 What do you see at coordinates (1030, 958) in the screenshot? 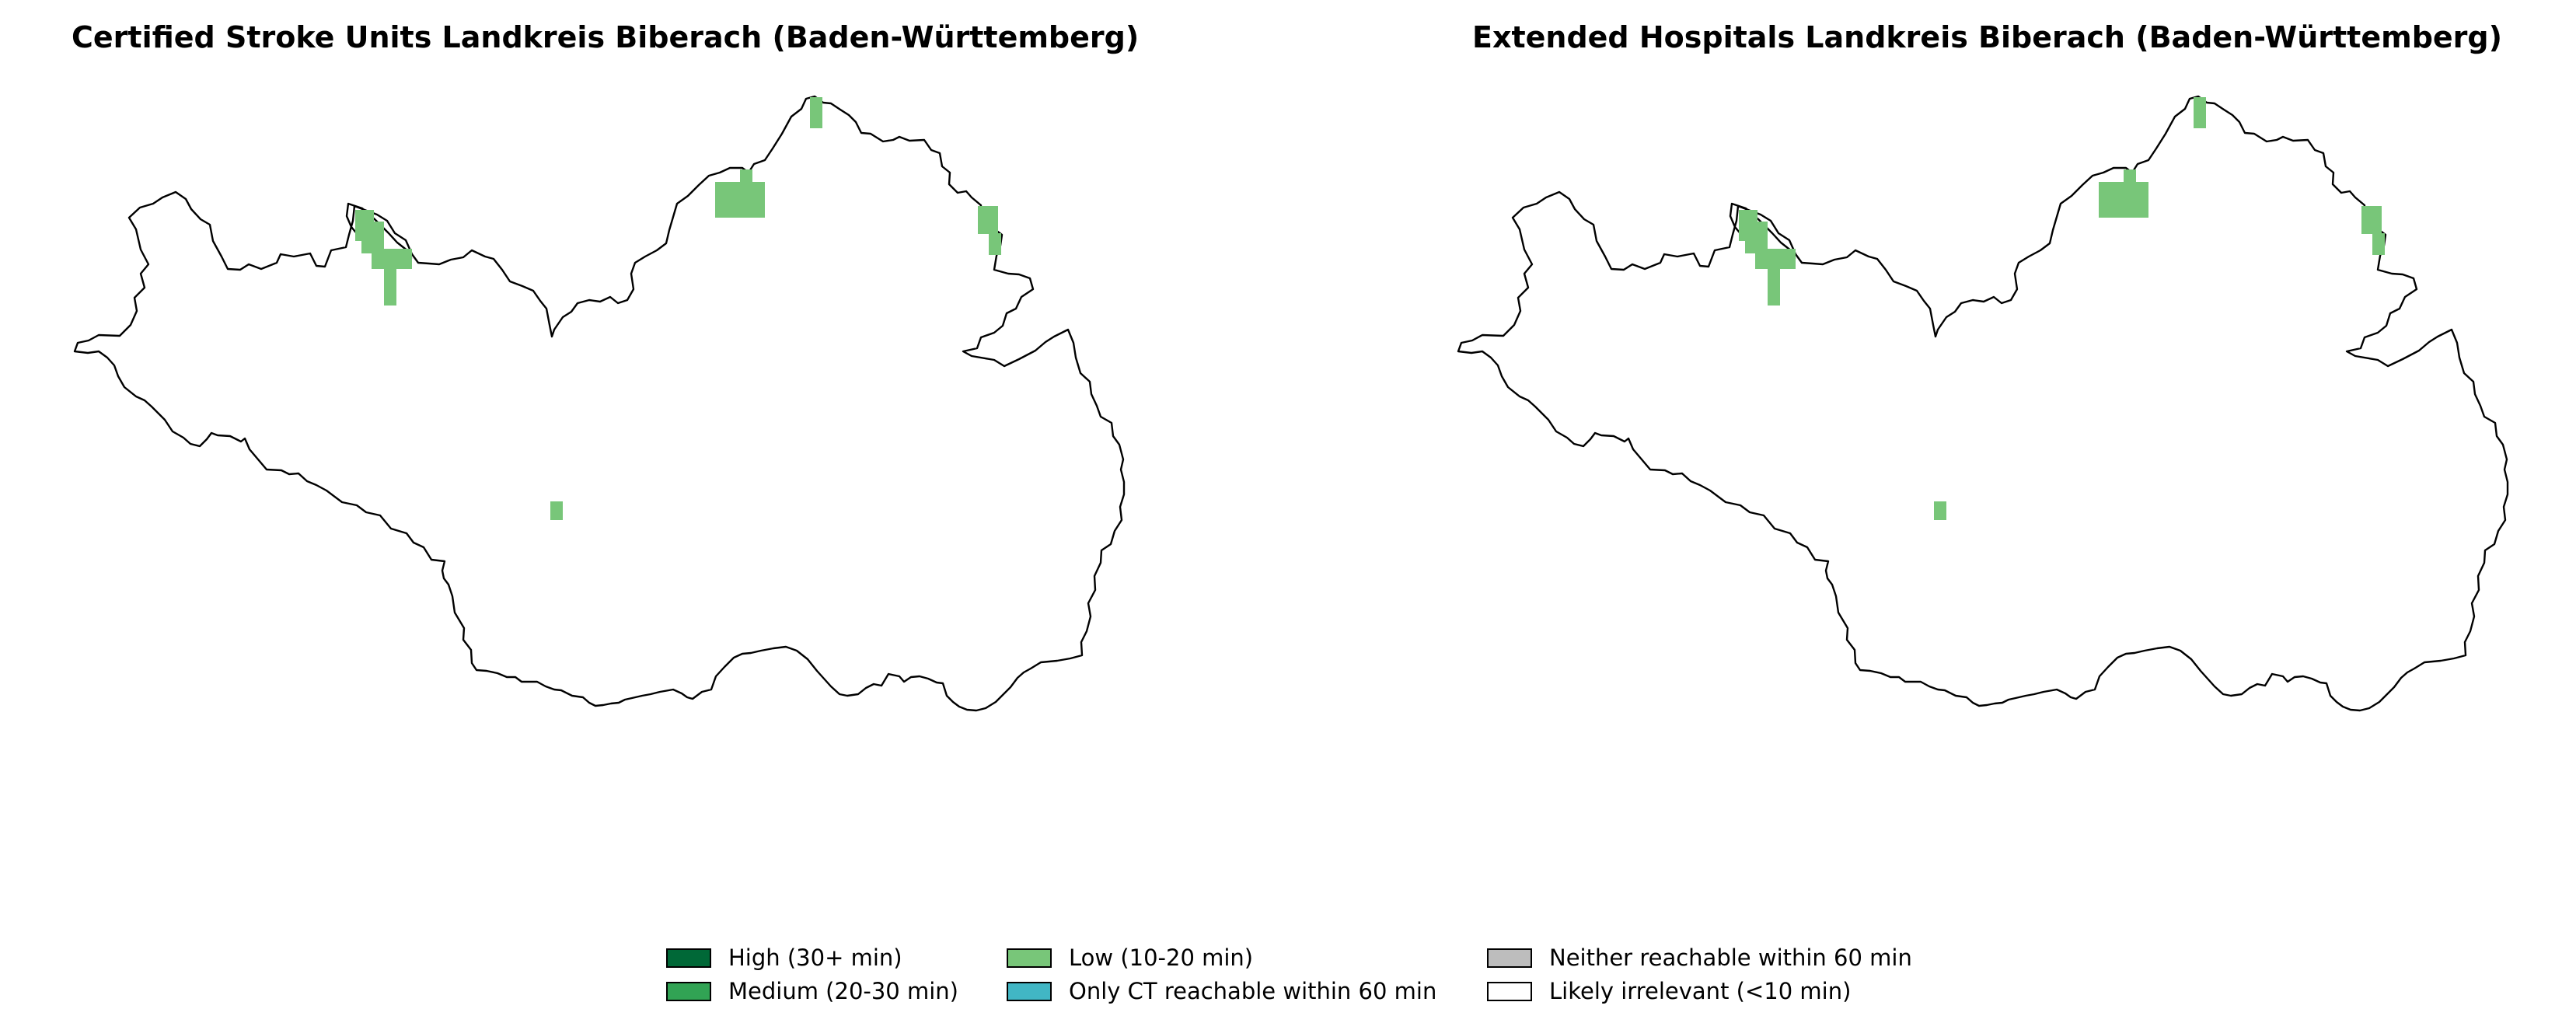
I see `legend-swatch-low` at bounding box center [1030, 958].